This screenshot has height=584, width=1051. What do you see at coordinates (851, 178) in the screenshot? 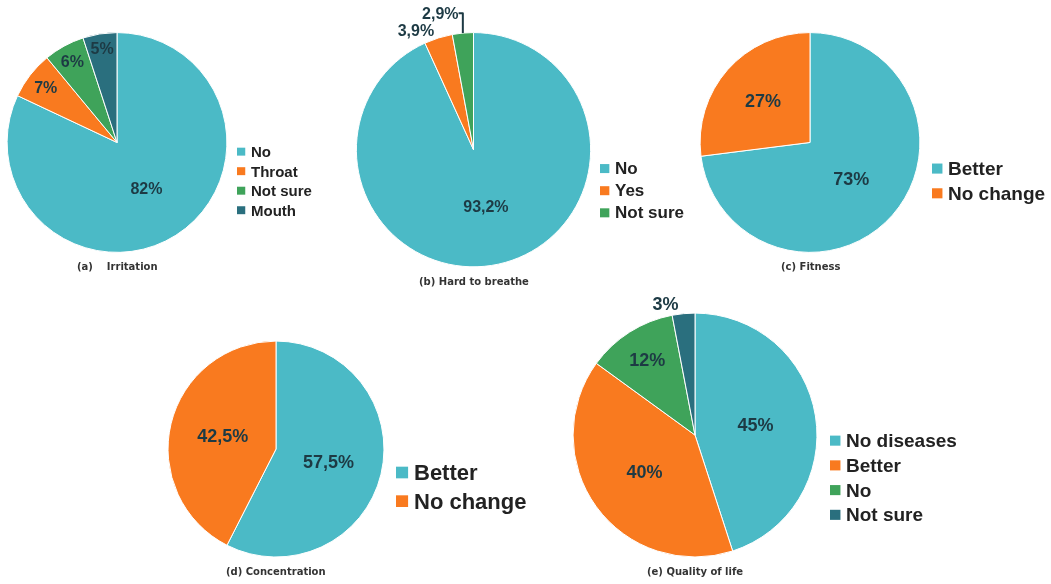
I see `data-label: 73%` at bounding box center [851, 178].